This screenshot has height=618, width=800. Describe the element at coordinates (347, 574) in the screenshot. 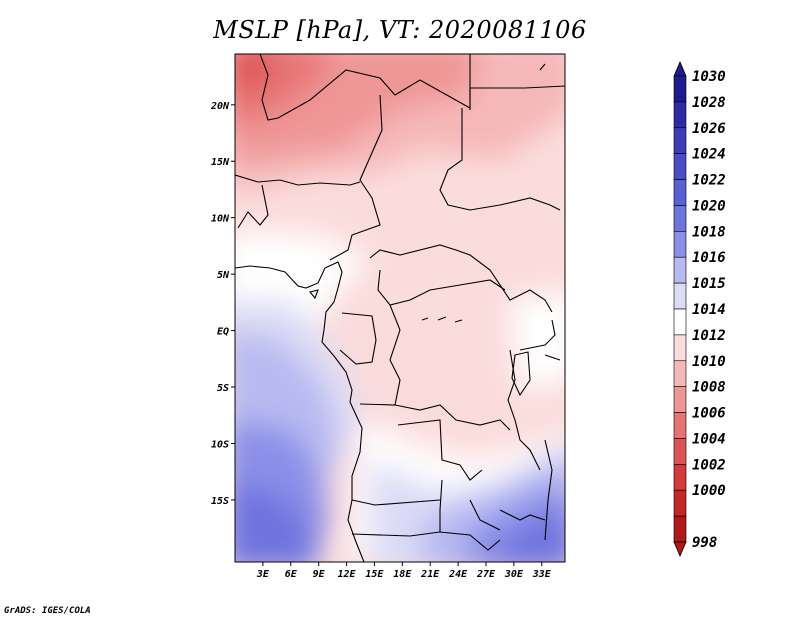

I see `x-tick-label: 12E` at that location.